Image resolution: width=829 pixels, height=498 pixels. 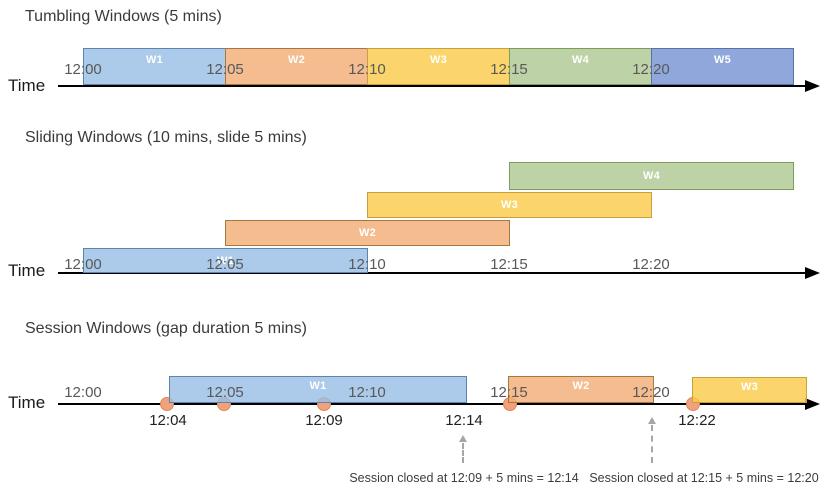 I want to click on section-title: Session Windows (gap duration 5 mins), so click(x=166, y=328).